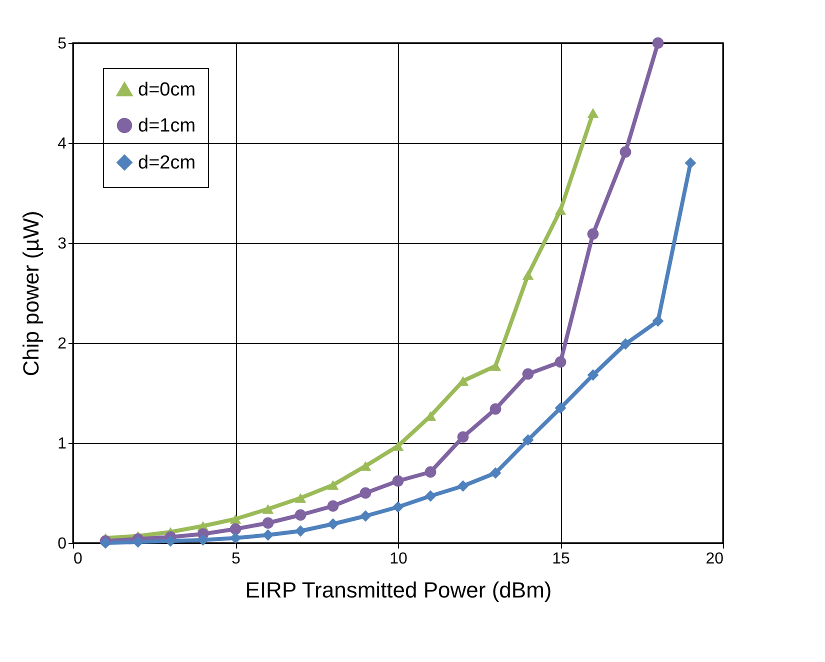 The width and height of the screenshot is (825, 662). Describe the element at coordinates (398, 590) in the screenshot. I see `x-axis-title: EIRP Transmitted Power (dBm)` at that location.